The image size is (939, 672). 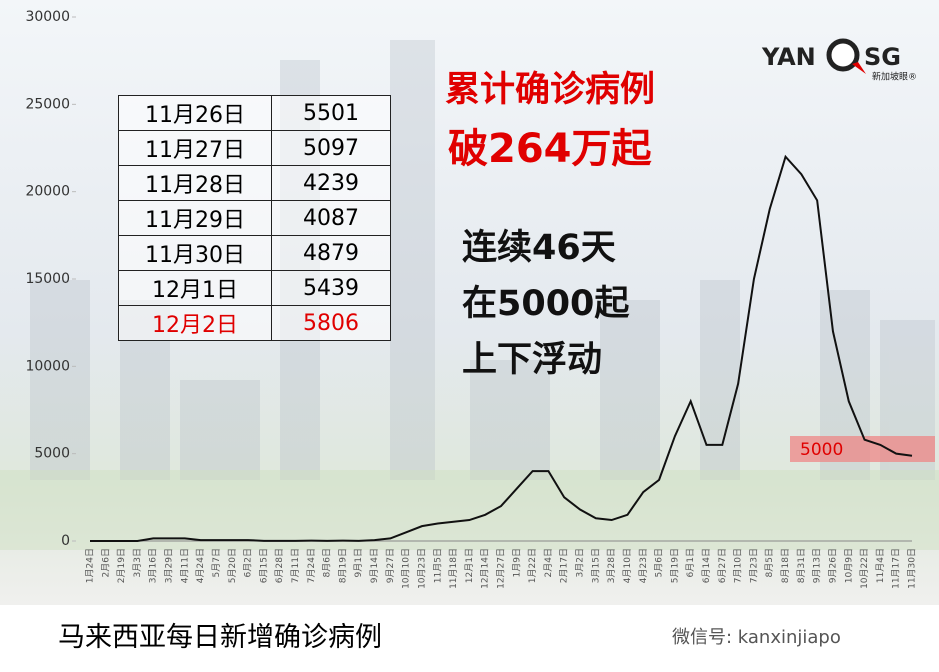 I want to click on date-cell: 11月26日, so click(x=195, y=113).